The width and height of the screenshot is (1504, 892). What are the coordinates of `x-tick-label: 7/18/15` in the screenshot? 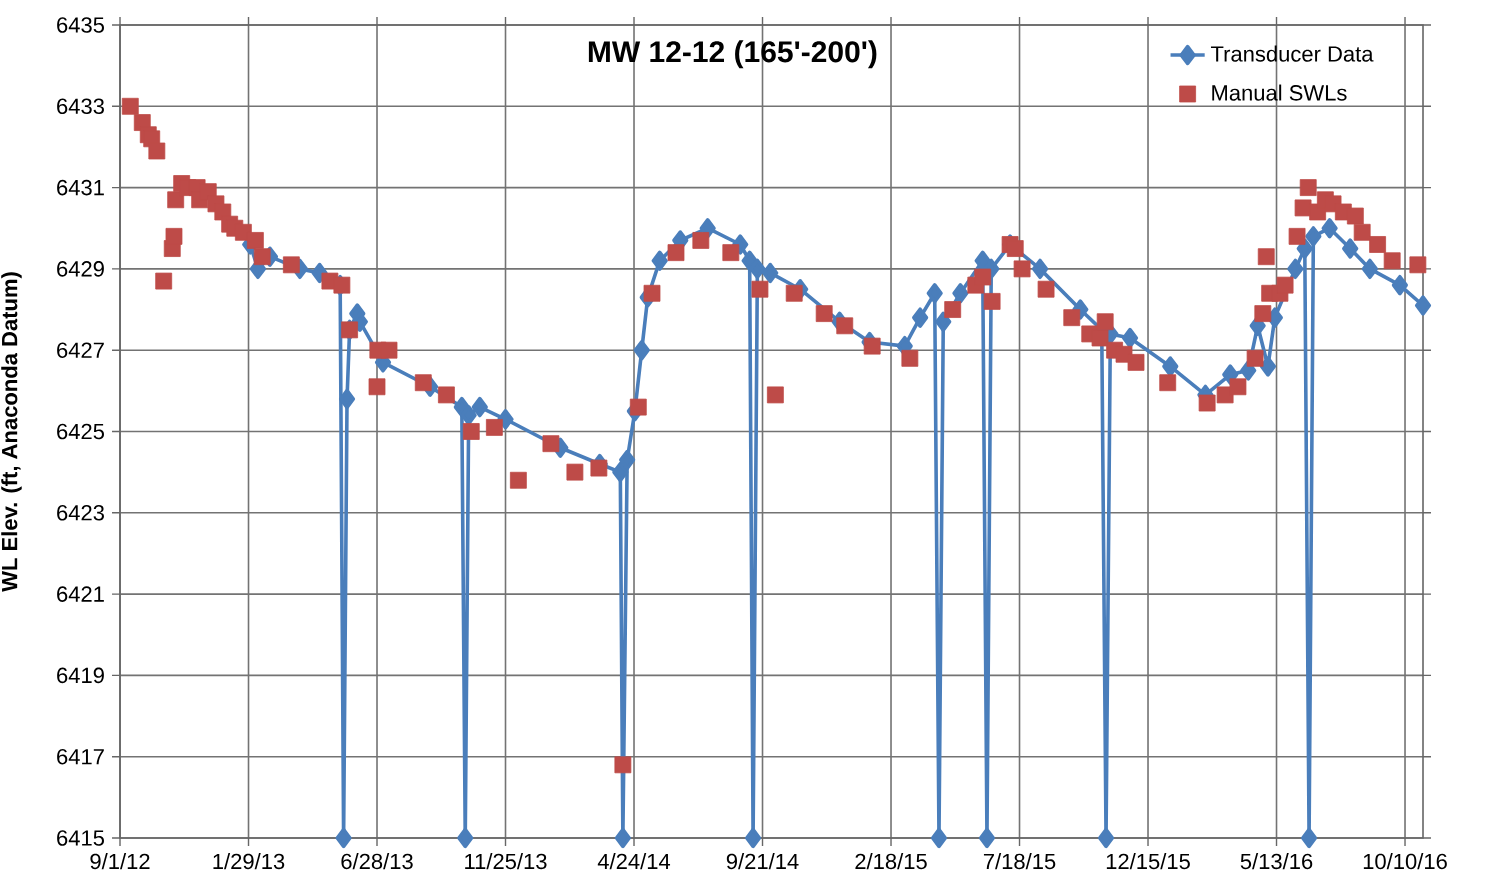 It's located at (1019, 861).